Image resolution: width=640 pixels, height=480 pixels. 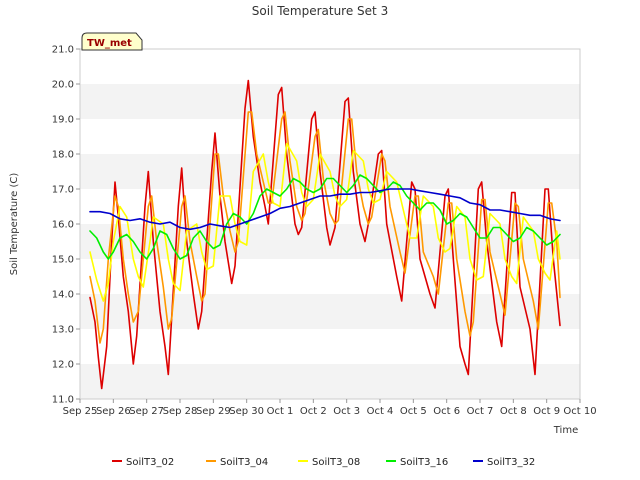 What do you see at coordinates (63, 155) in the screenshot?
I see `y-tick-label: 18.0` at bounding box center [63, 155].